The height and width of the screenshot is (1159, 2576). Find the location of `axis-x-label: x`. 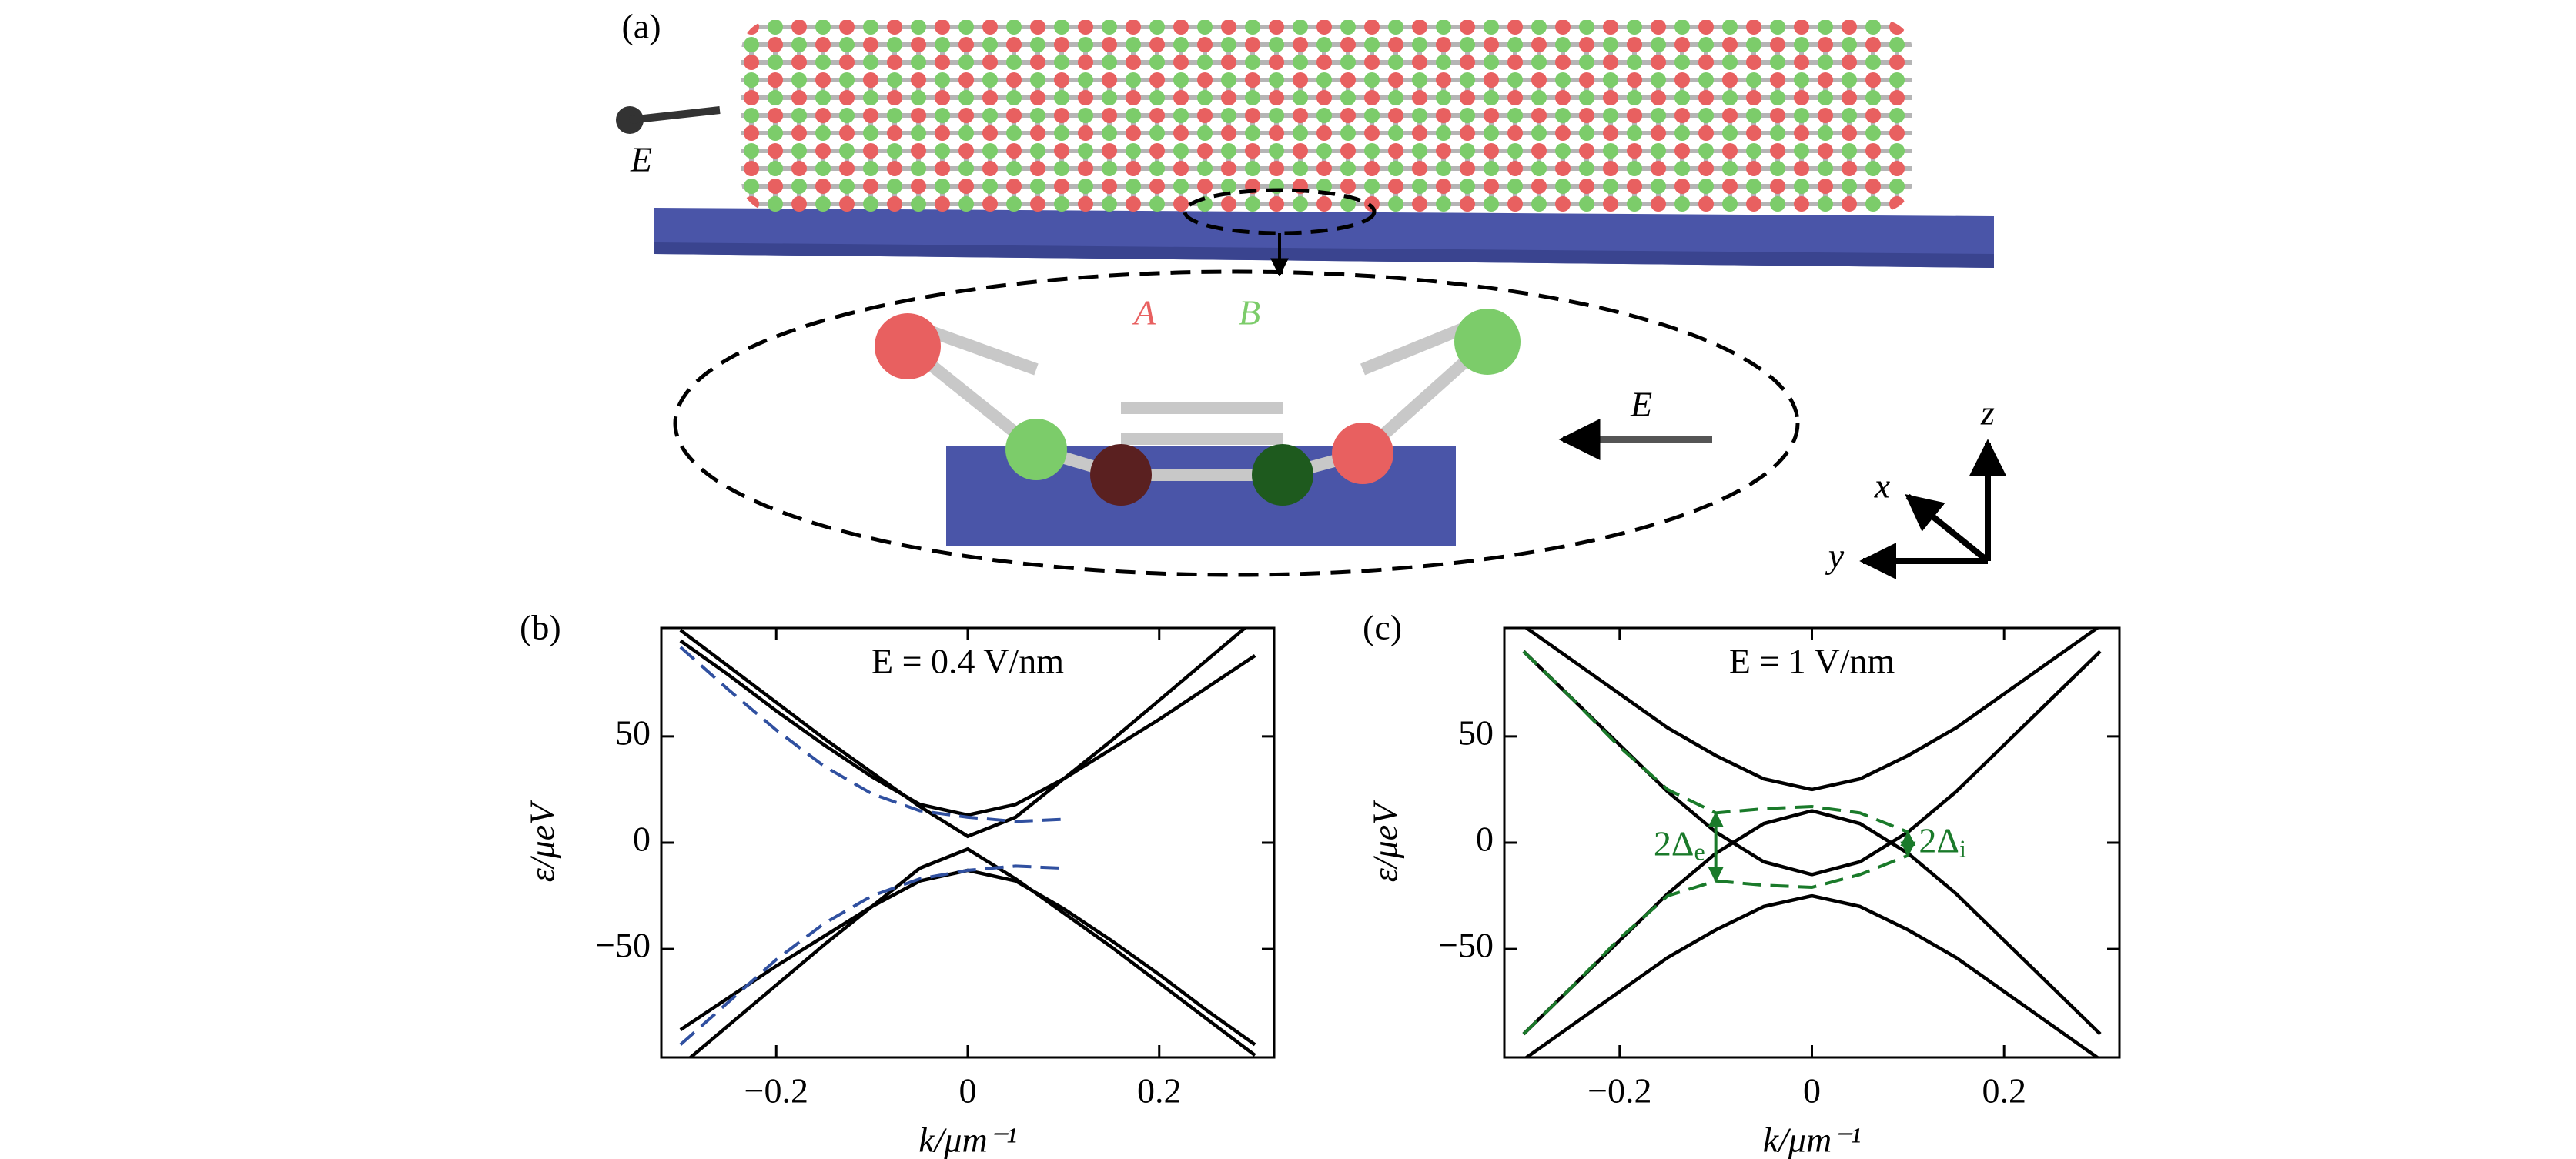

axis-x-label: x is located at coordinates (1883, 486).